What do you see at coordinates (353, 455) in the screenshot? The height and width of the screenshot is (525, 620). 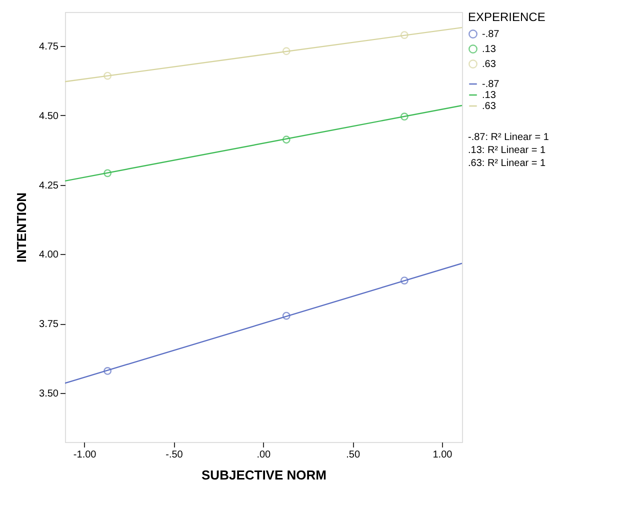 I see `x-tick-label: .50` at bounding box center [353, 455].